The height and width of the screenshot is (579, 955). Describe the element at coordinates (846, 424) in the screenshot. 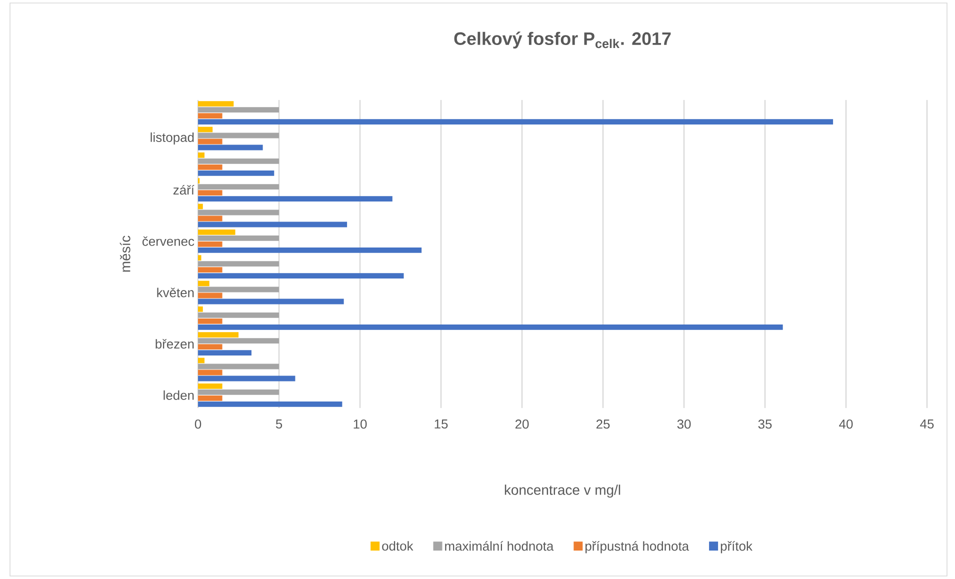

I see `x-tick-label: 40` at that location.